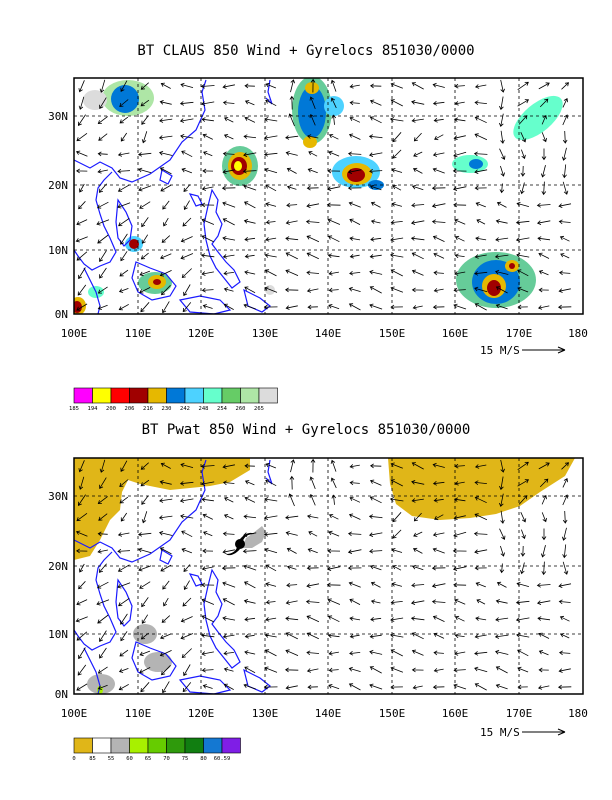 The image size is (612, 800). Describe the element at coordinates (392, 713) in the screenshot. I see `x-tick-label: 150E` at that location.